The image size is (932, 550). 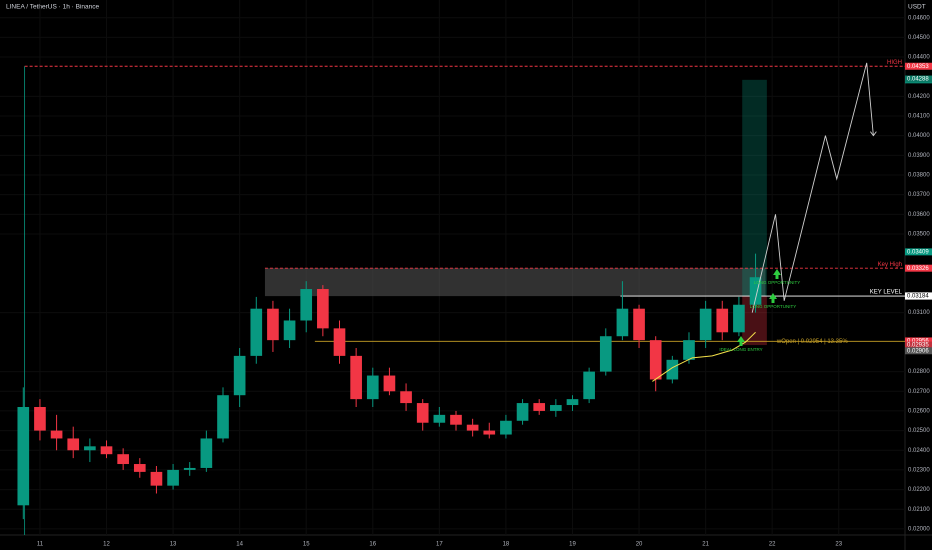 I want to click on y-tick-label: 0.02000, so click(x=919, y=529).